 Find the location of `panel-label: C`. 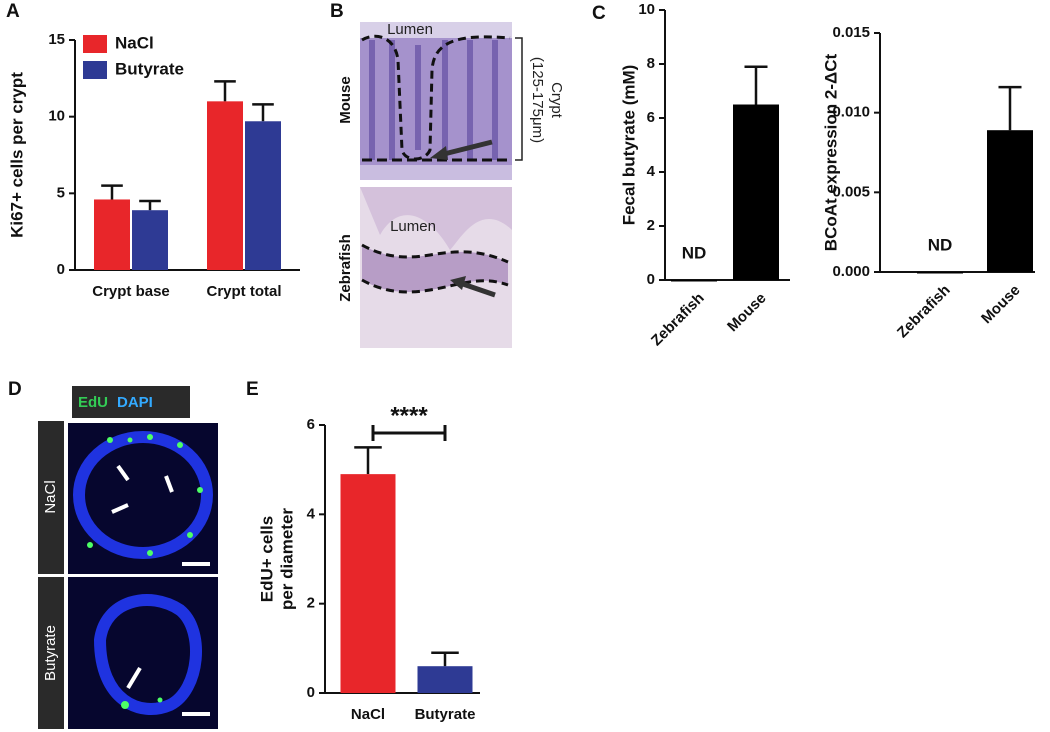

panel-label: C is located at coordinates (599, 13).